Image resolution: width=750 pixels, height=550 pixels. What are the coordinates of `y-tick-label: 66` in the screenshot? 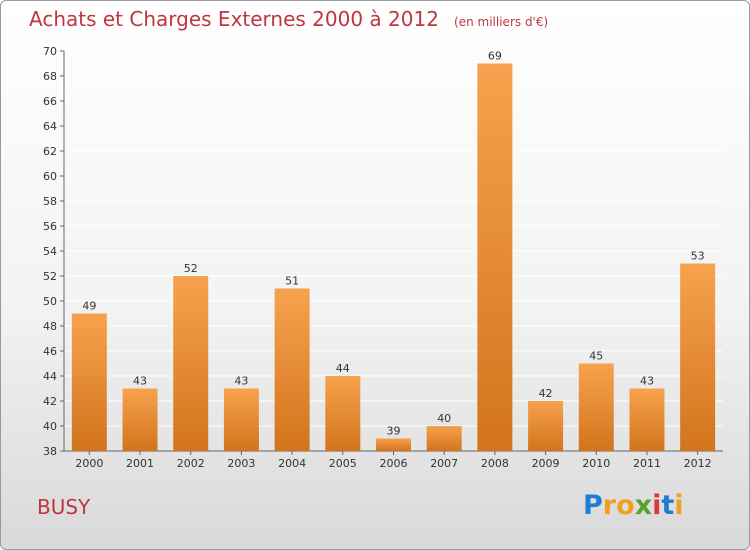 It's located at (50, 101).